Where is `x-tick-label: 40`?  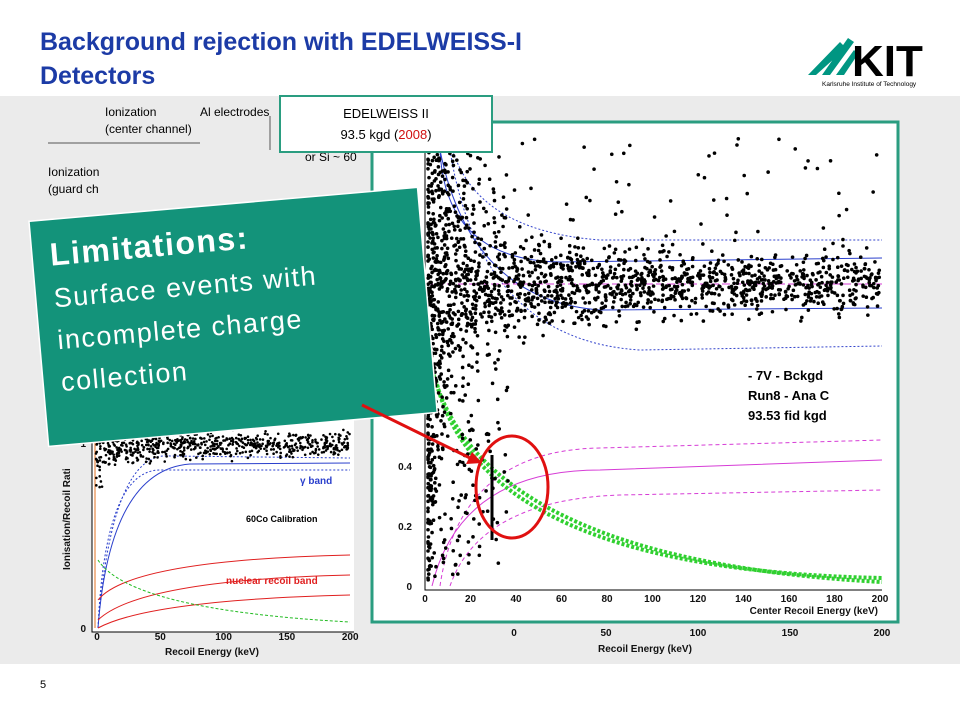
x-tick-label: 40 is located at coordinates (516, 599).